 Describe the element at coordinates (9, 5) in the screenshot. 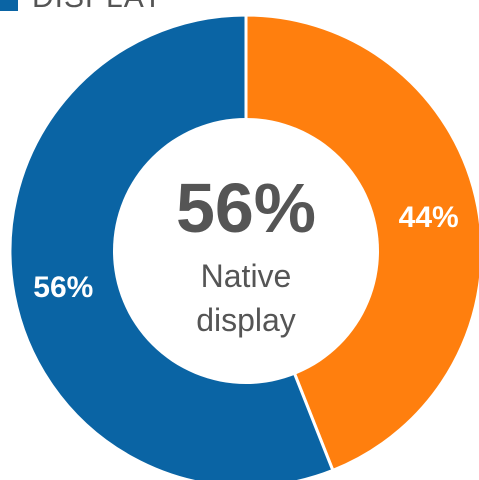

I see `legend-swatch` at that location.